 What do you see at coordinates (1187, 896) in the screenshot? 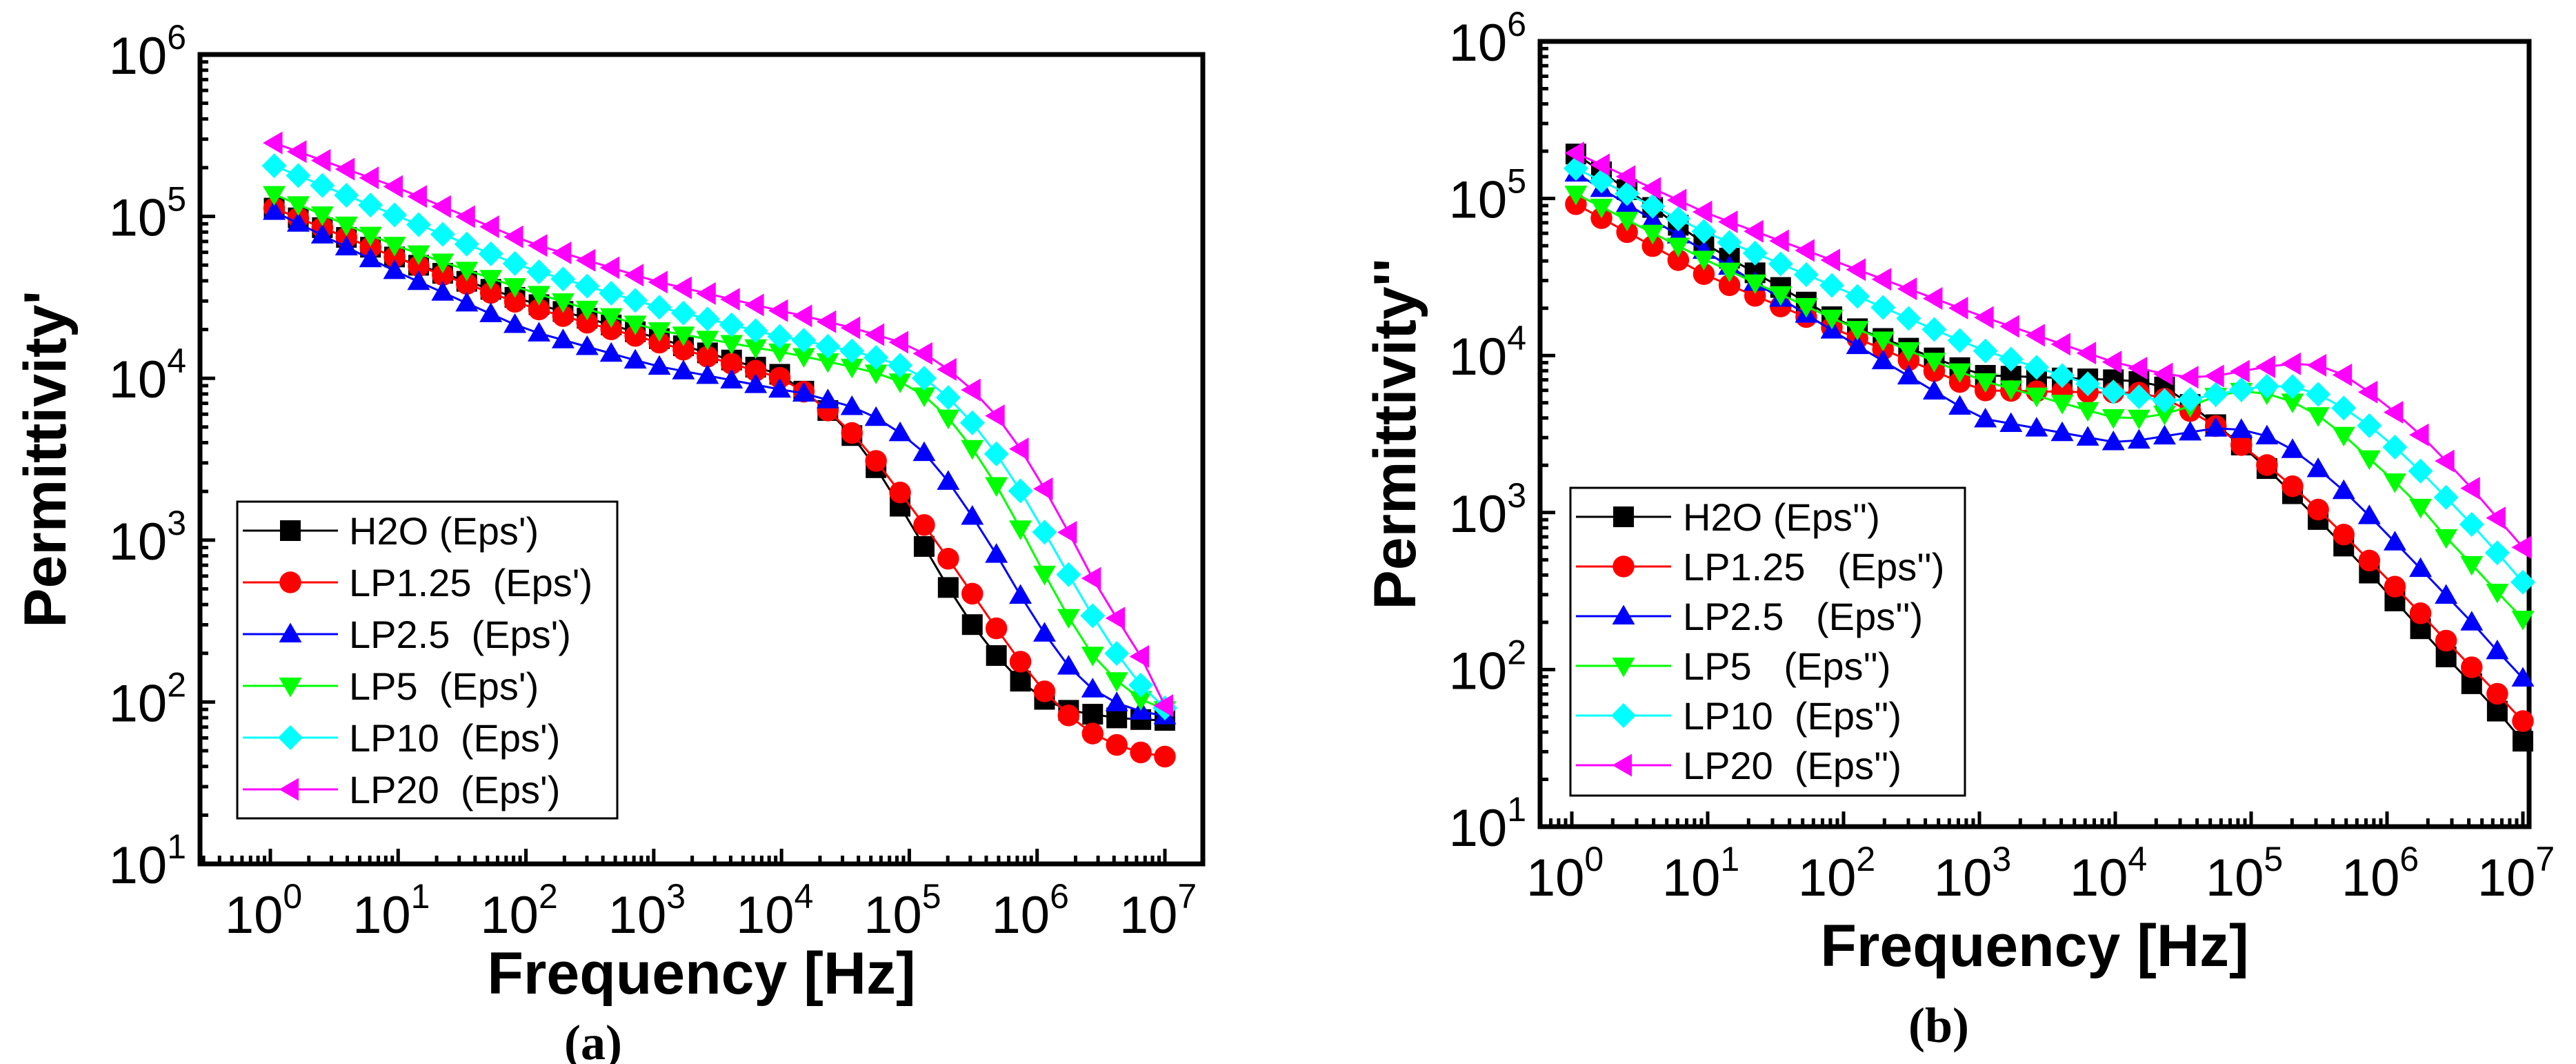
I see `x-tick-exponent: 7` at bounding box center [1187, 896].